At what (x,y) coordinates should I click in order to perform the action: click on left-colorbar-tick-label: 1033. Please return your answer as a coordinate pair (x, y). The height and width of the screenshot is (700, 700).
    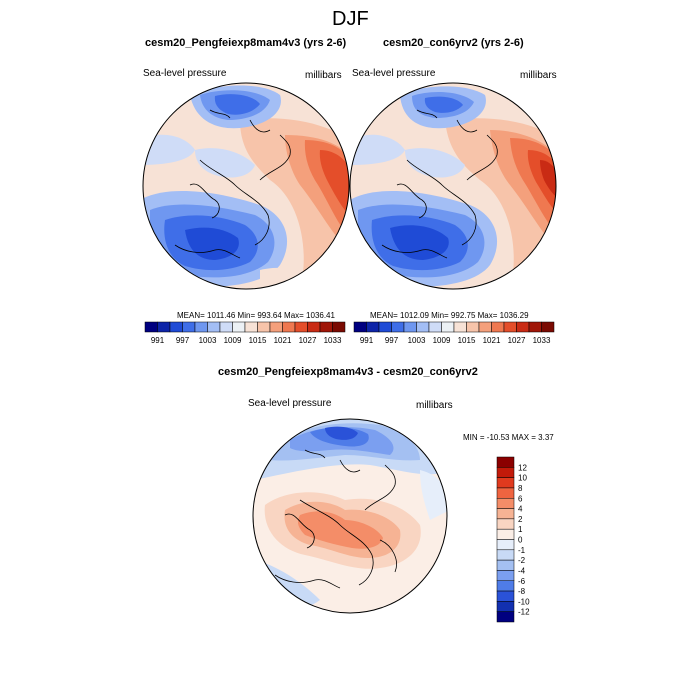
    Looking at the image, I should click on (333, 340).